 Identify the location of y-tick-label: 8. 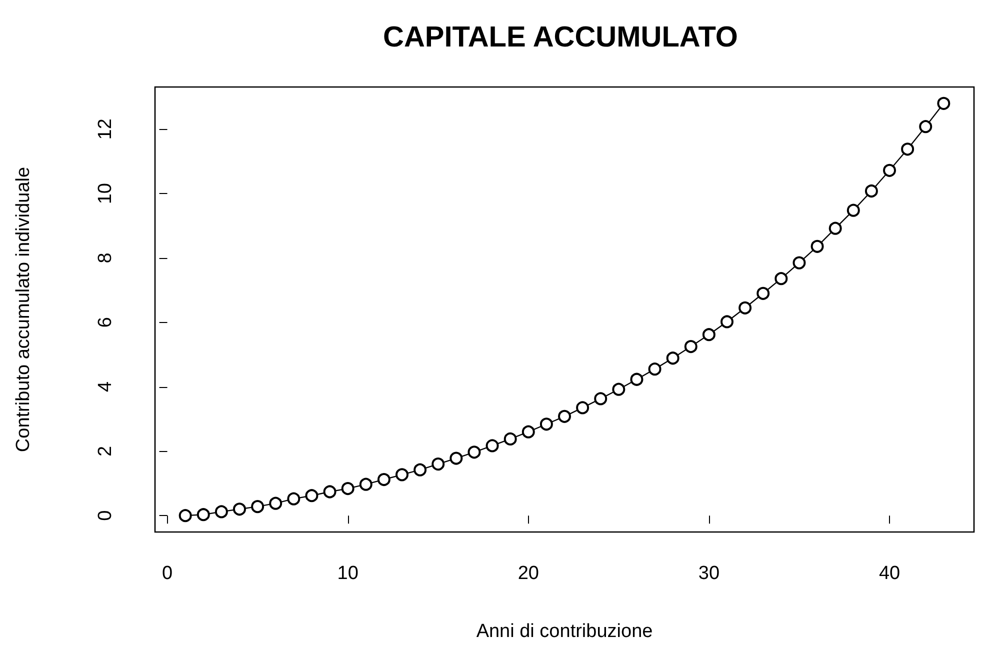
(105, 258).